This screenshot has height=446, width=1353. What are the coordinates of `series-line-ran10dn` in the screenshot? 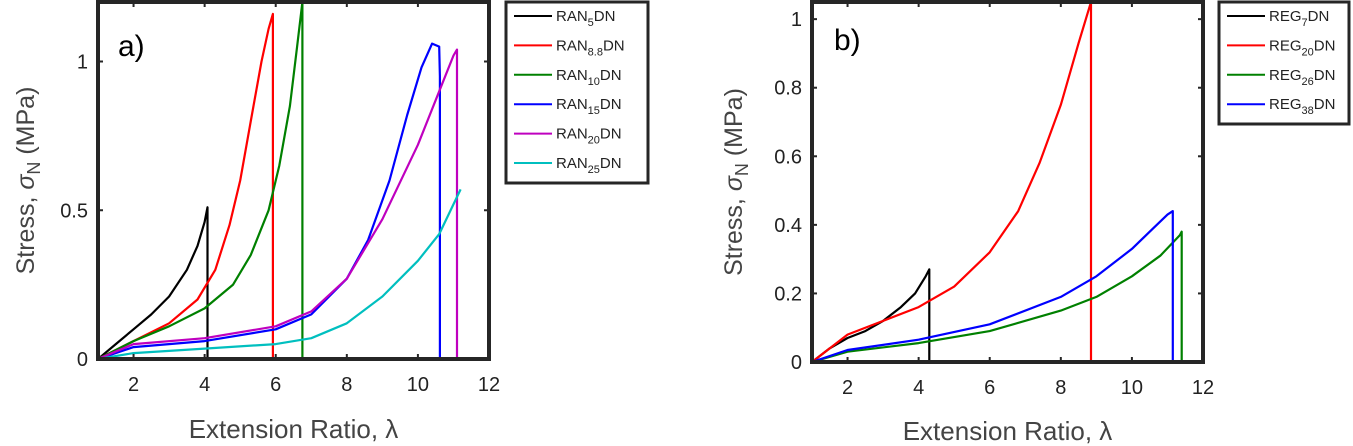 It's located at (201, 180).